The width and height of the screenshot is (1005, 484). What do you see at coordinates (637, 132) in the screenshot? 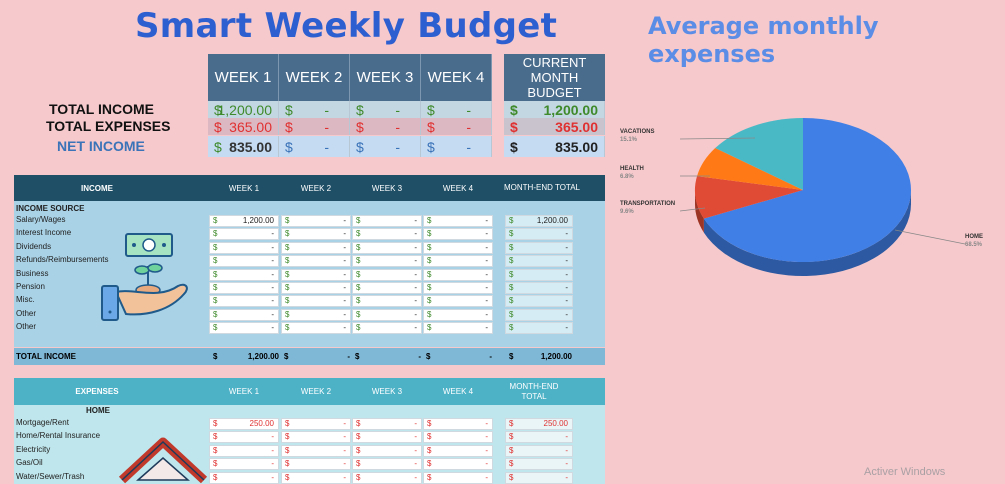
I see `pie-label-vacations: VACATIONS` at bounding box center [637, 132].